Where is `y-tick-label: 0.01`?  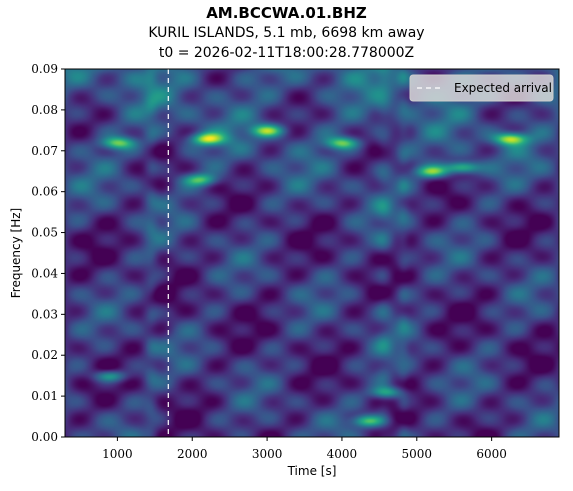
y-tick-label: 0.01 is located at coordinates (44, 396).